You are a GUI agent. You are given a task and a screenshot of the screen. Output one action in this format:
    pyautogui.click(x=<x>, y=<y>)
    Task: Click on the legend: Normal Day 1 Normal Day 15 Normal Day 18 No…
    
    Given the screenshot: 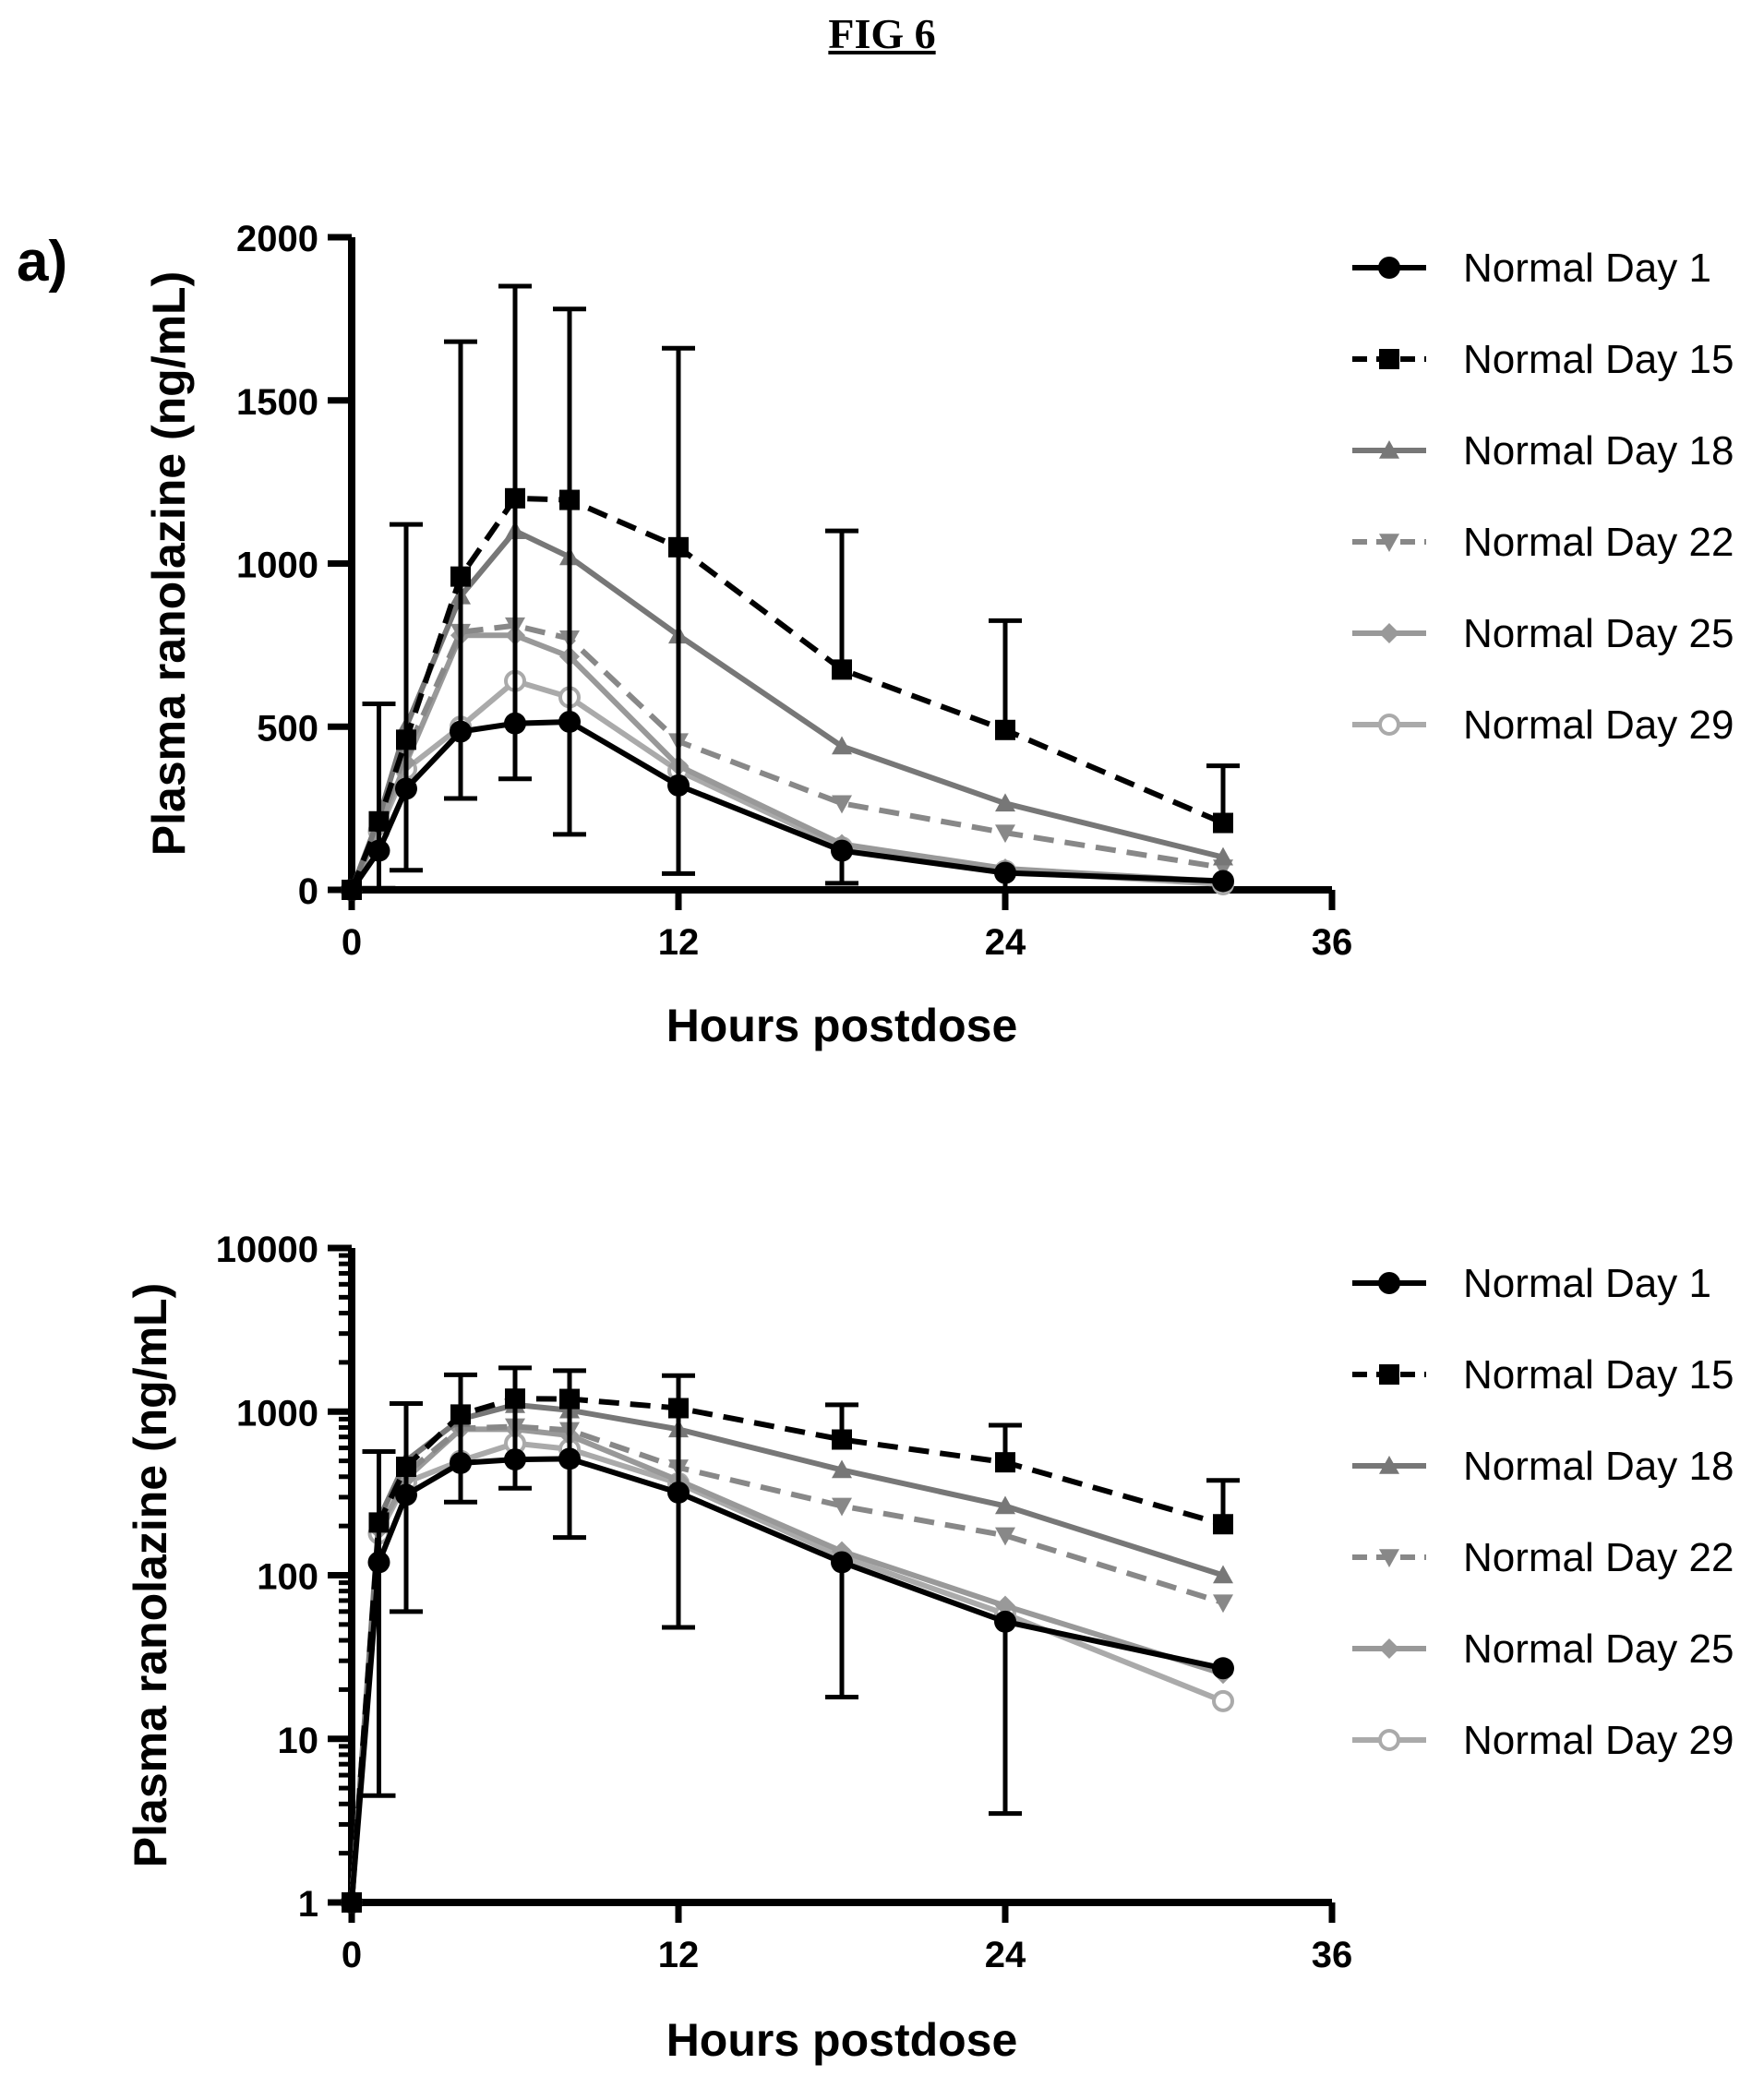 What is the action you would take?
    pyautogui.click(x=1543, y=1512)
    